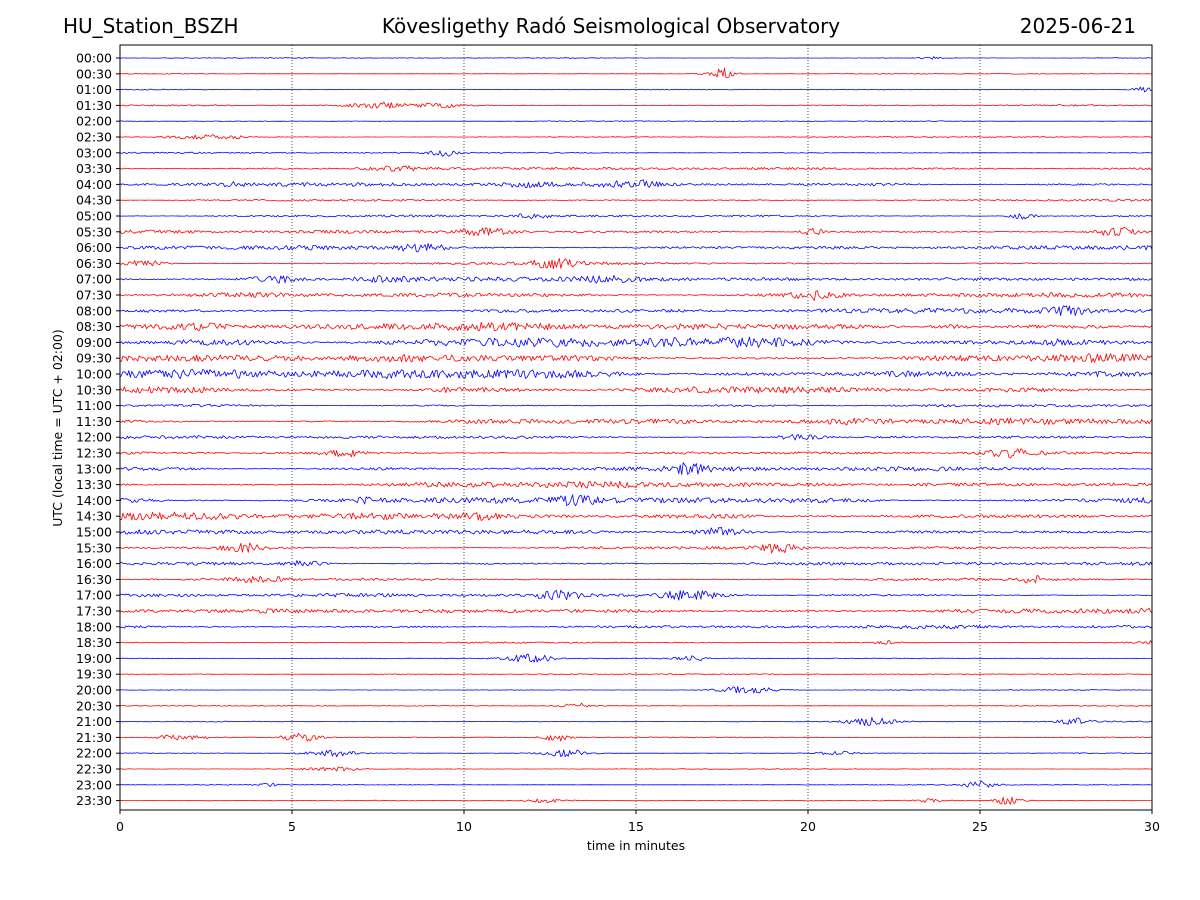 The width and height of the screenshot is (1200, 900). Describe the element at coordinates (94, 721) in the screenshot. I see `y-tick-label: 21:00` at that location.